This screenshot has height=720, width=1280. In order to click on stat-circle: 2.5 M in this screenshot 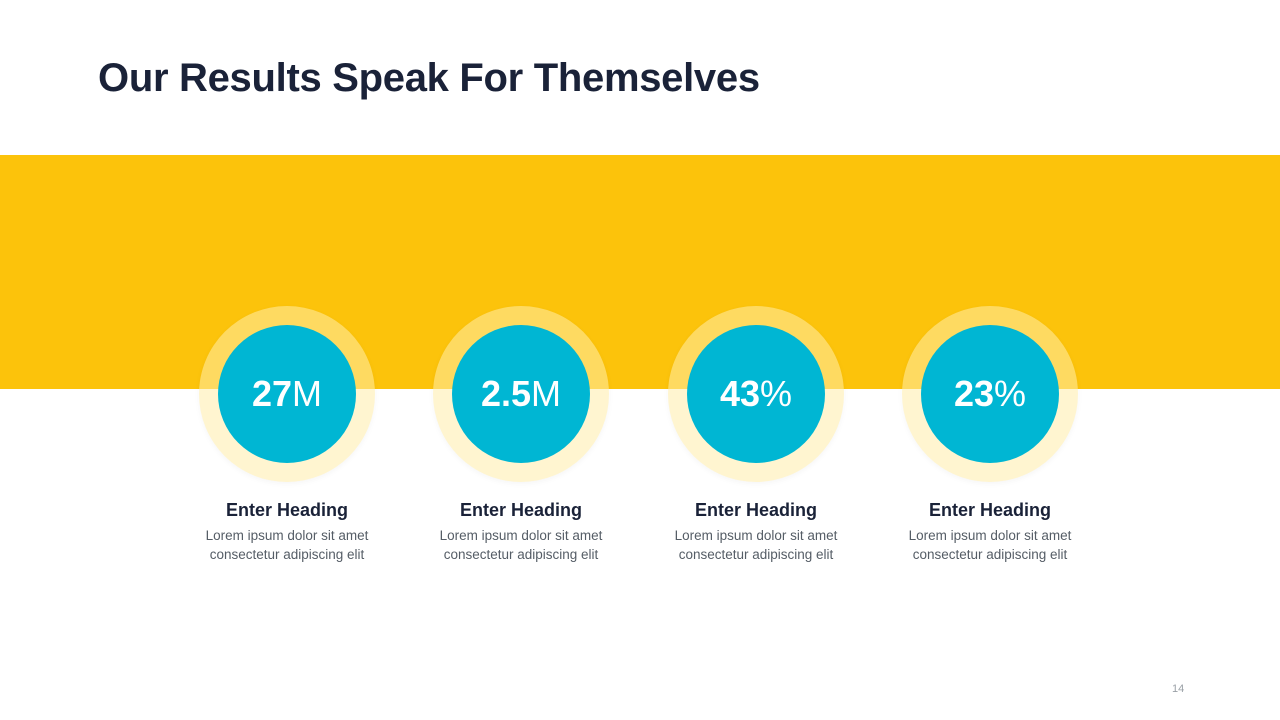, I will do `click(521, 394)`.